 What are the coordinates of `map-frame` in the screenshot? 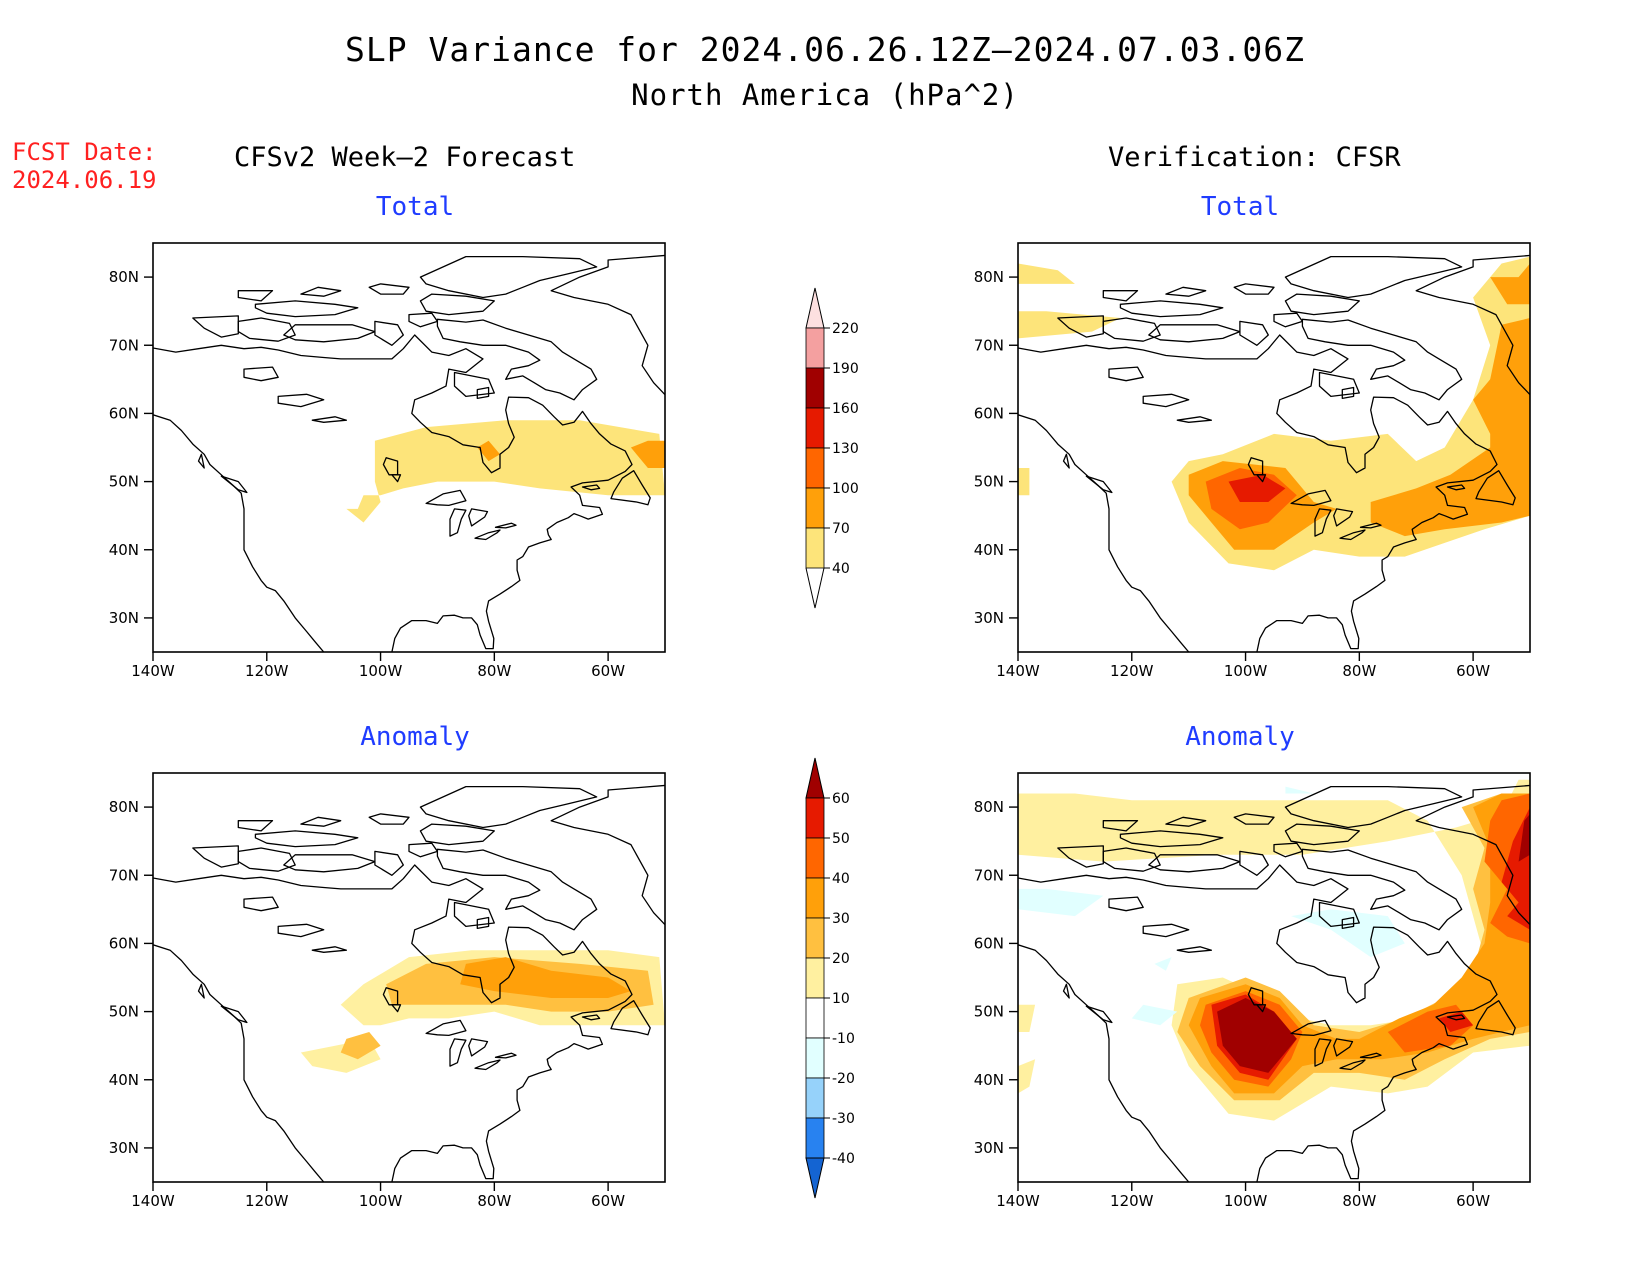 It's located at (409, 447).